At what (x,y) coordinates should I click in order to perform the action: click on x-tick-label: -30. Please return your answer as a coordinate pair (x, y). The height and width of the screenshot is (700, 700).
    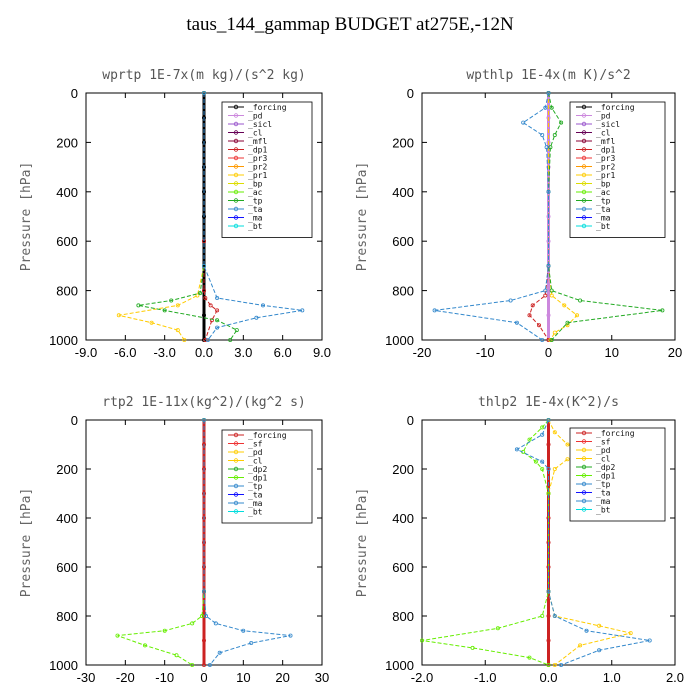
    Looking at the image, I should click on (86, 677).